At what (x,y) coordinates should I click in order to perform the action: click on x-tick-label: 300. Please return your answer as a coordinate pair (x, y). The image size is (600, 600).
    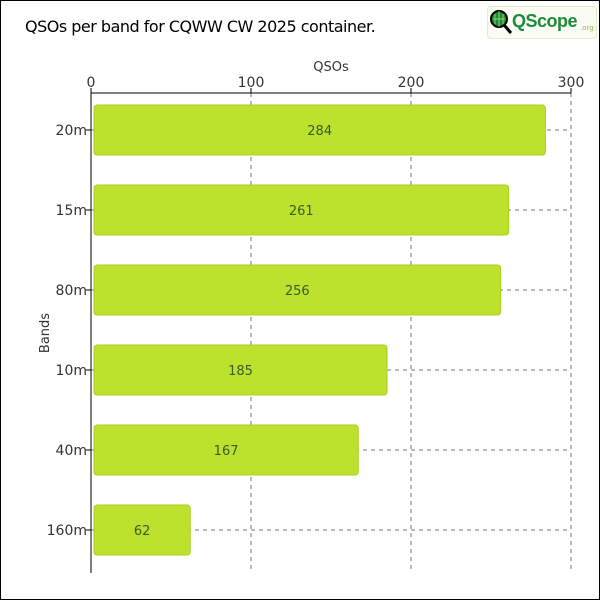
    Looking at the image, I should click on (571, 83).